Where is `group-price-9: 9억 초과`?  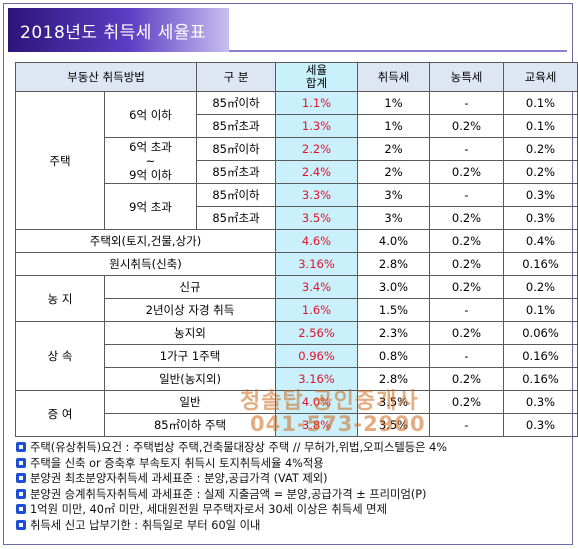
group-price-9: 9억 초과 is located at coordinates (150, 206).